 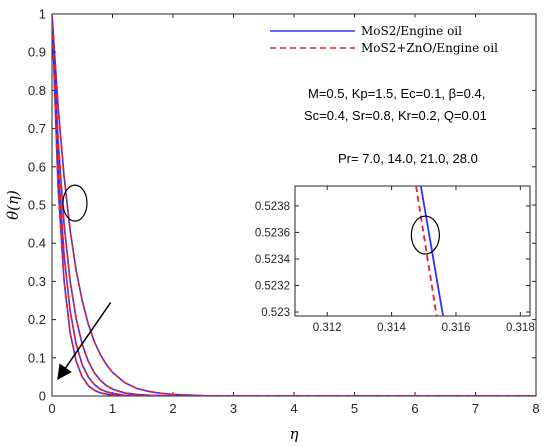 I want to click on x-tick-label: 7, so click(x=475, y=408).